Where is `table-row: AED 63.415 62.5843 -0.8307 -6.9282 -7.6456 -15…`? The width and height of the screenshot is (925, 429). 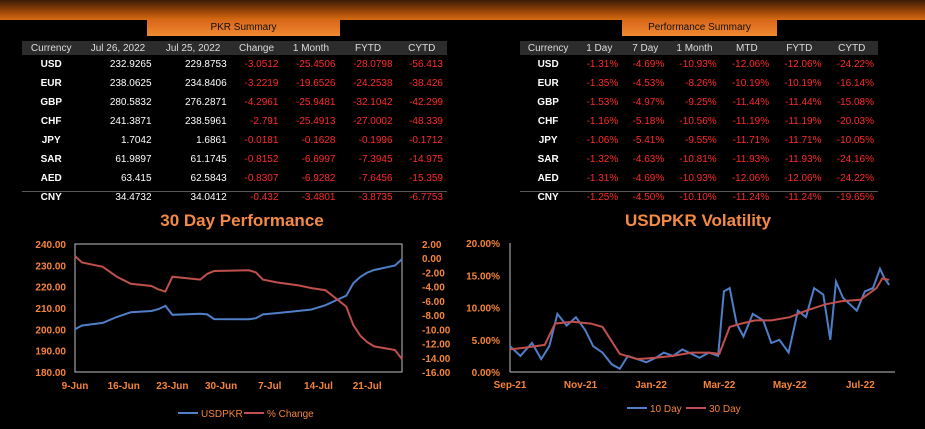
table-row: AED 63.415 62.5843 -0.8307 -6.9282 -7.6456 -15… is located at coordinates (234, 178).